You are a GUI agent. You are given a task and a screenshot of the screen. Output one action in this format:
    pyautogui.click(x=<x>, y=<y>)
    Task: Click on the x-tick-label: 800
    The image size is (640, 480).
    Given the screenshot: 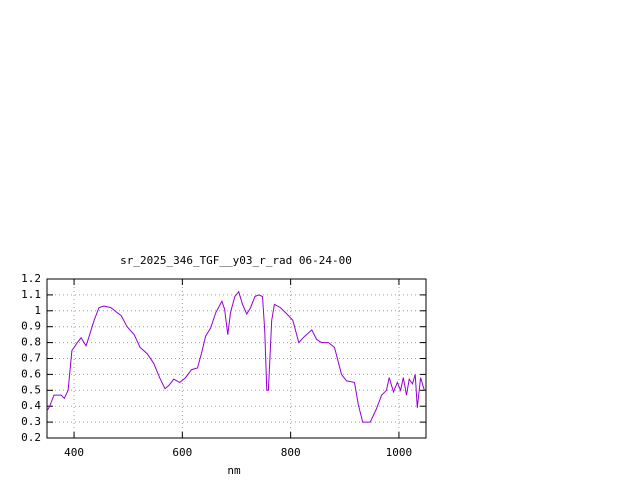 What is the action you would take?
    pyautogui.click(x=291, y=452)
    